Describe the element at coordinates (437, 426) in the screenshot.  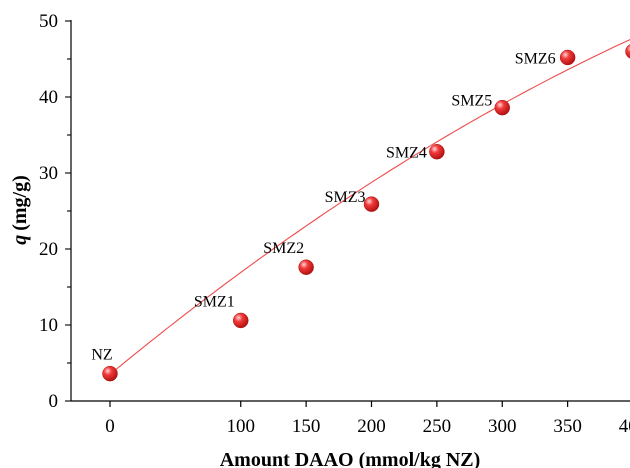
I see `x-tick-label: 250` at that location.